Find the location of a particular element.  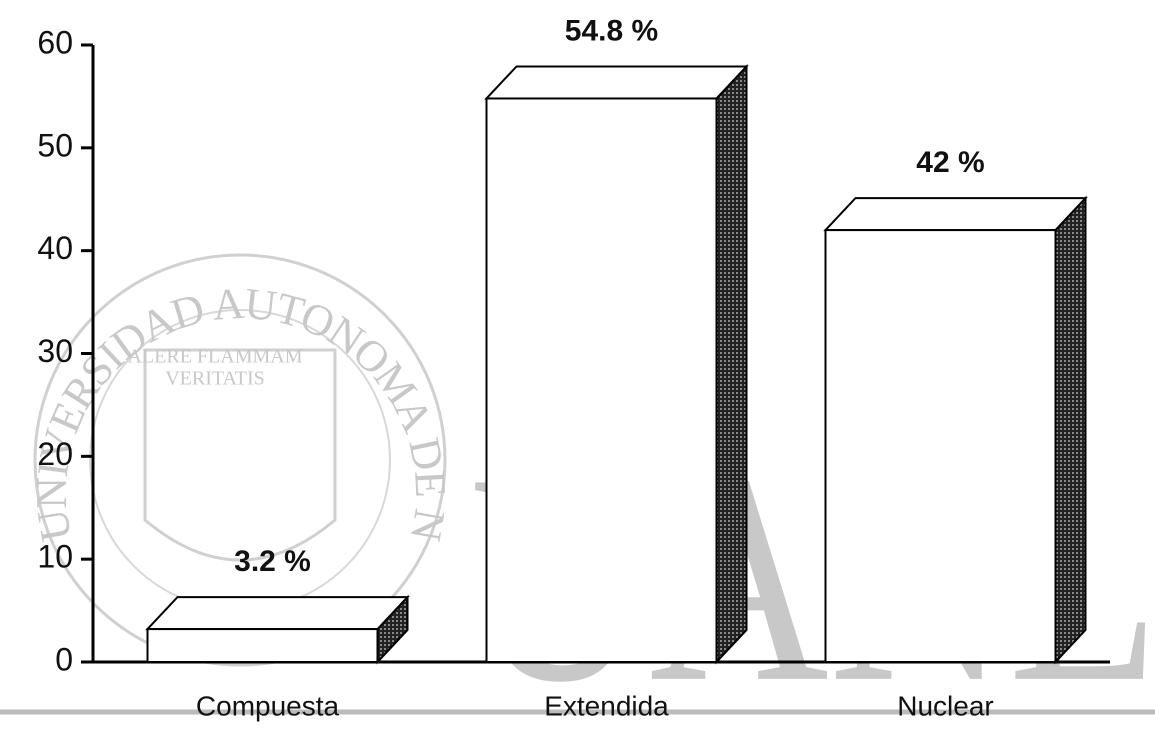

seal-motto: VERITATIS is located at coordinates (215, 379).